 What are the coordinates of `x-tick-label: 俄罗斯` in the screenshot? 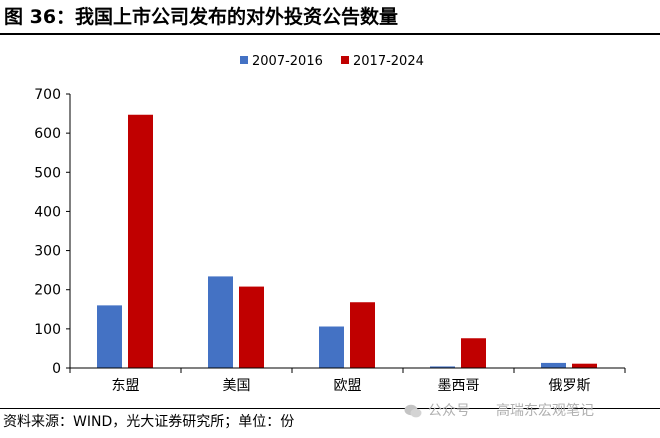 It's located at (570, 386).